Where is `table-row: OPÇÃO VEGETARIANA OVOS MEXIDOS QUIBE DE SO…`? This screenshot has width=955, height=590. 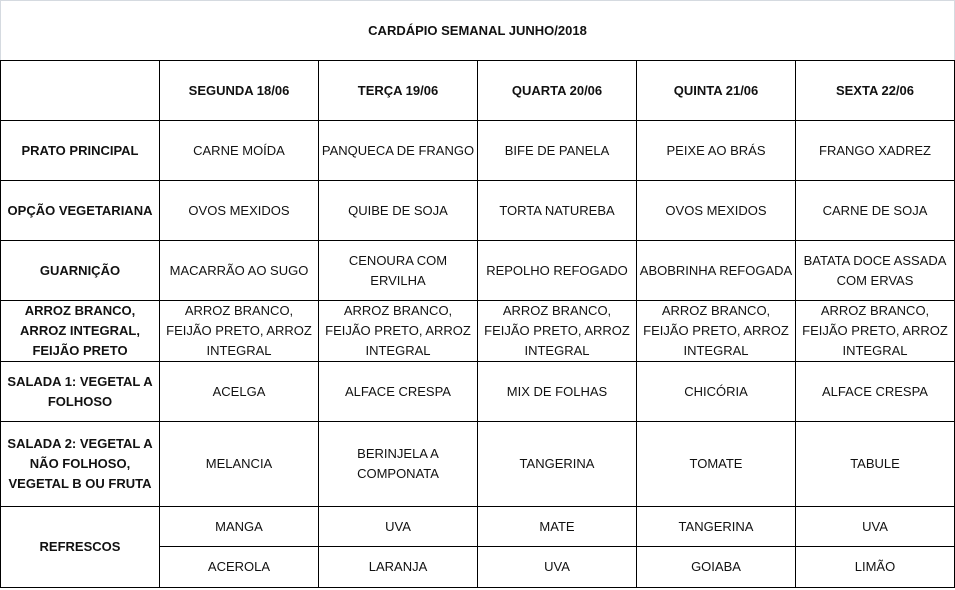
table-row: OPÇÃO VEGETARIANA OVOS MEXIDOS QUIBE DE SO… is located at coordinates (477, 210).